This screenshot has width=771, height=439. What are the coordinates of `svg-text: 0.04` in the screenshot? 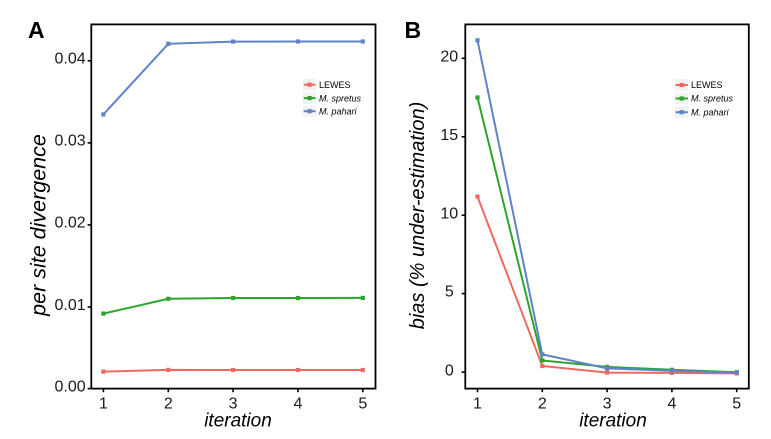 It's located at (70, 59).